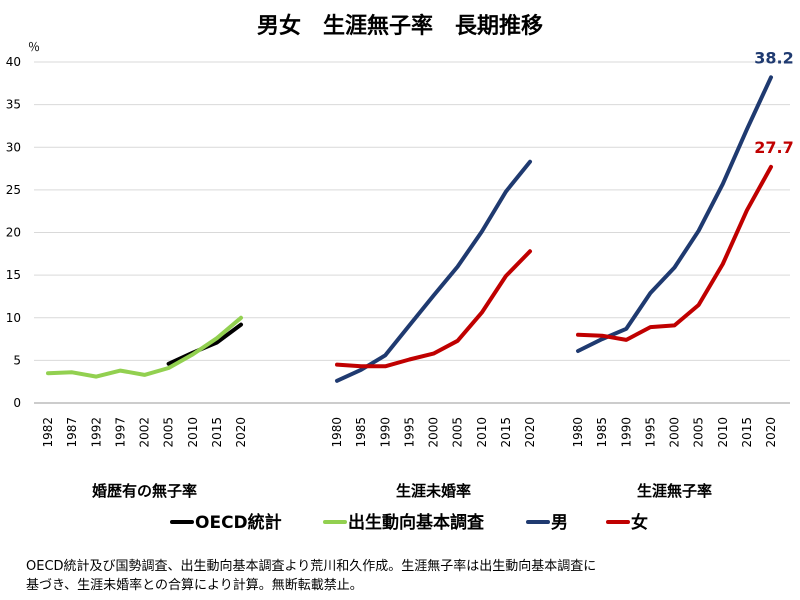 This screenshot has height=600, width=800. I want to click on y-tick-label: 25, so click(13, 190).